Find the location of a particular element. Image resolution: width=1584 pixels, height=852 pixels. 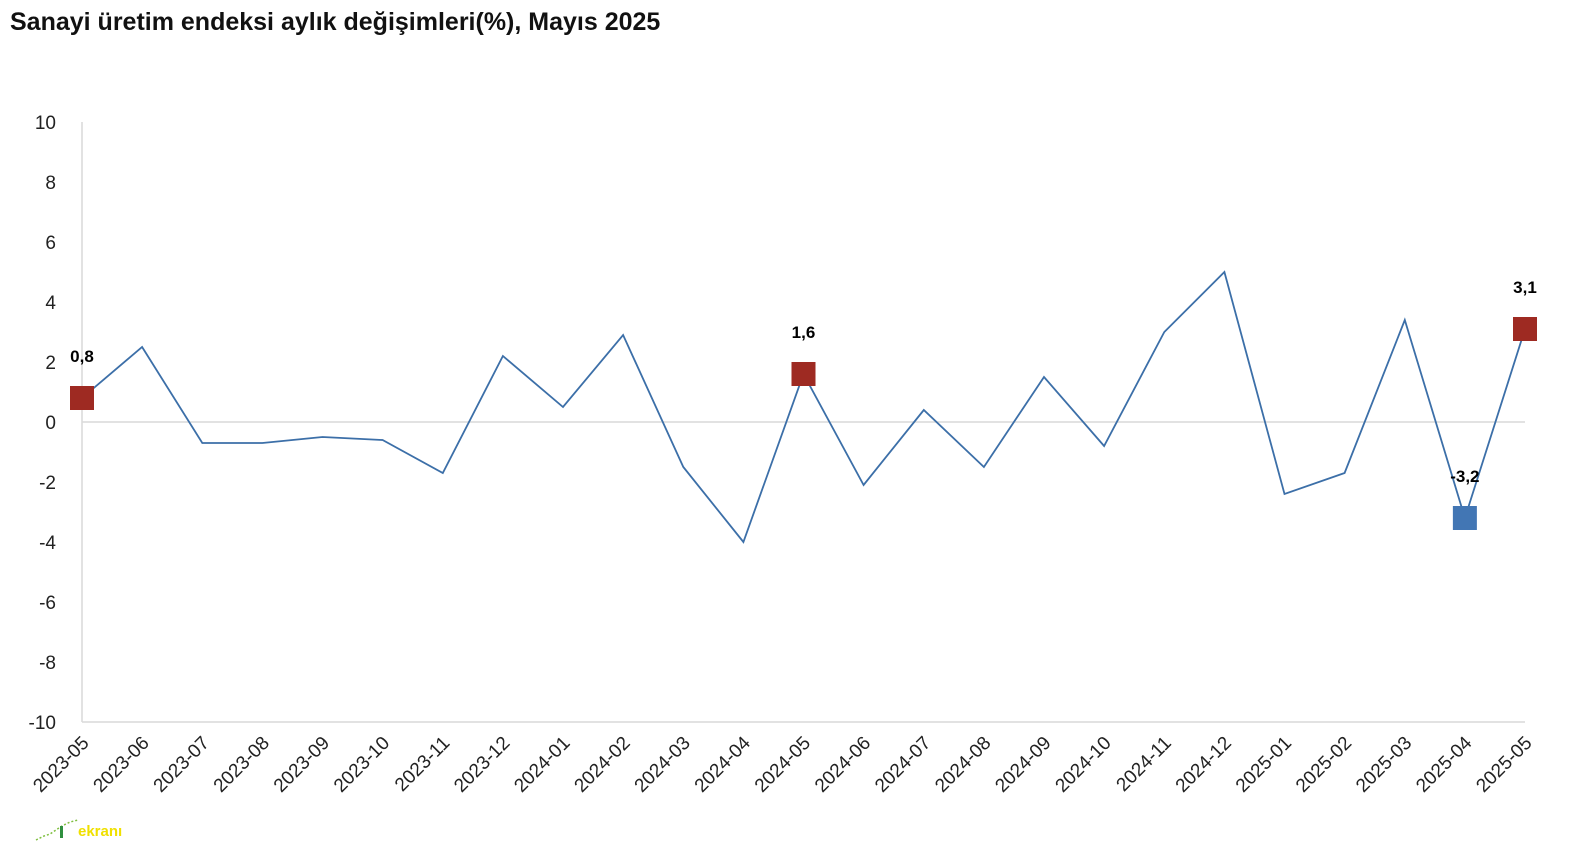

x-tick-label: 2025-03 is located at coordinates (1384, 765).